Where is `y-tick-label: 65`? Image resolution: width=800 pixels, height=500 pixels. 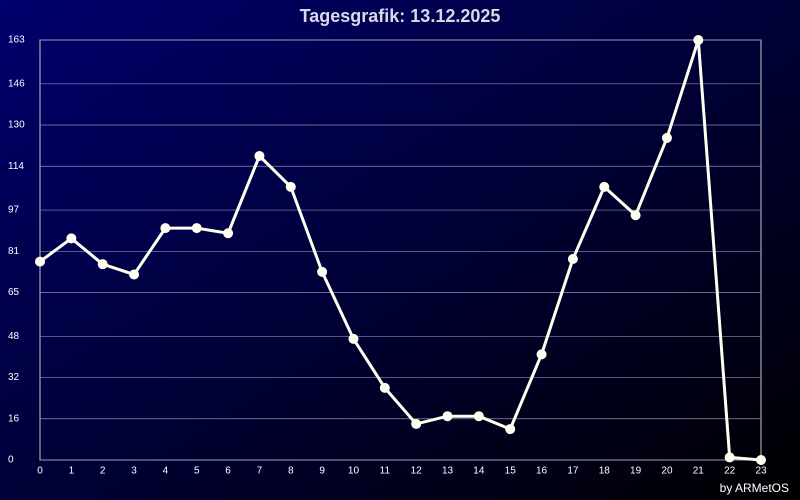 y-tick-label: 65 is located at coordinates (14, 292).